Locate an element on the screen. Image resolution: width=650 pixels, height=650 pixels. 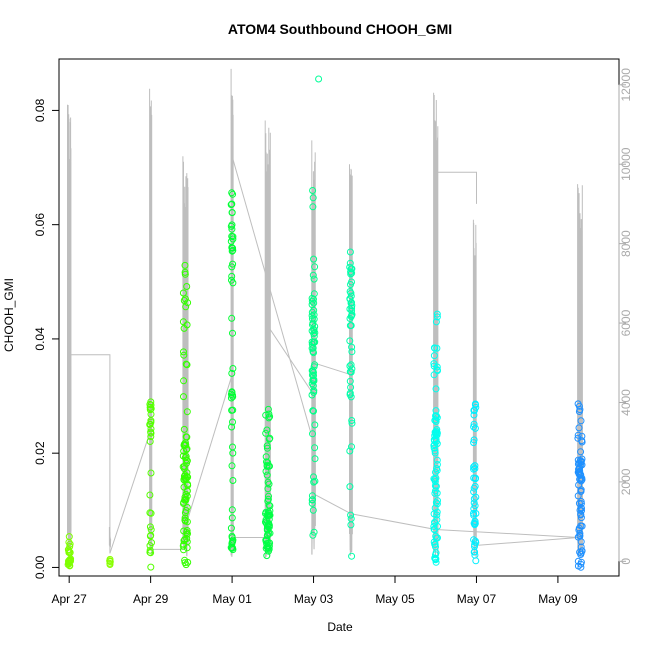
y2-tick-label: 4000 is located at coordinates (626, 402).